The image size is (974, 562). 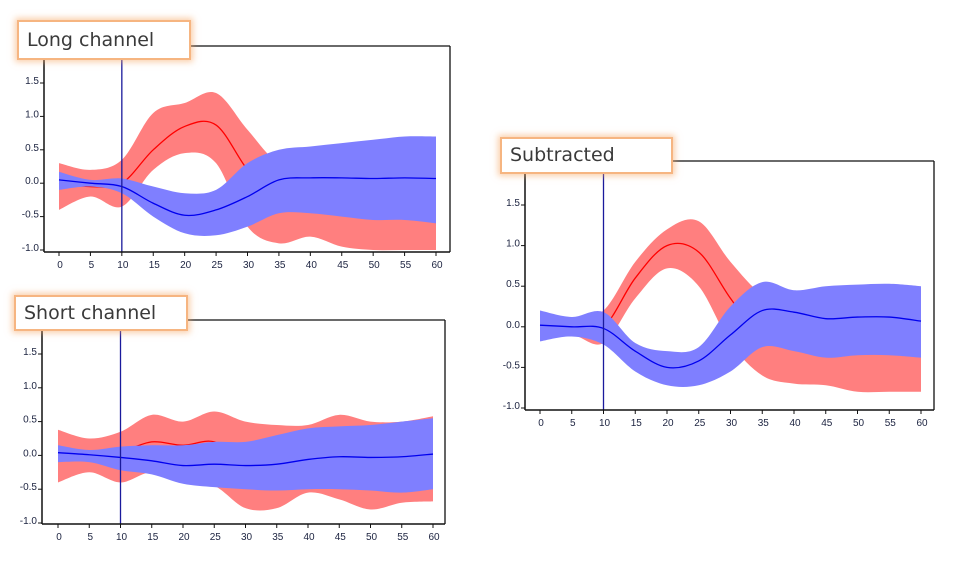 I want to click on short-channel-x-tick-label: 20, so click(x=184, y=537).